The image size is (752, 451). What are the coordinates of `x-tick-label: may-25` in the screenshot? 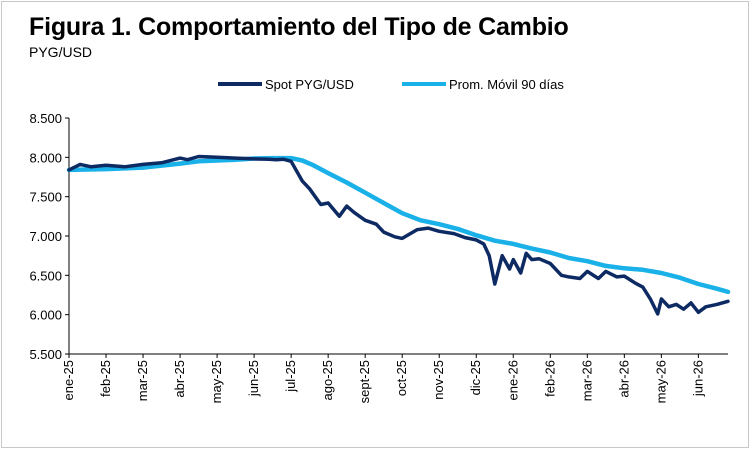 It's located at (216, 381).